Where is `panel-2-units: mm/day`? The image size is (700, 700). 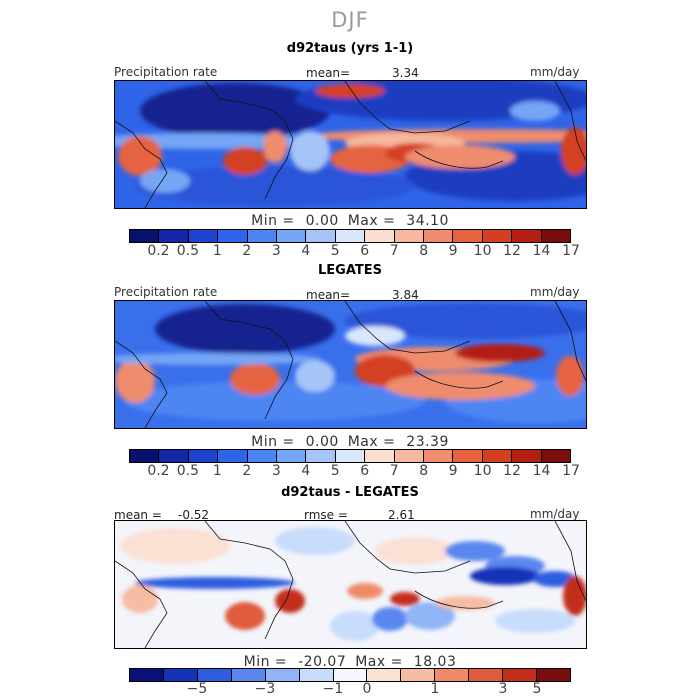 panel-2-units: mm/day is located at coordinates (555, 292).